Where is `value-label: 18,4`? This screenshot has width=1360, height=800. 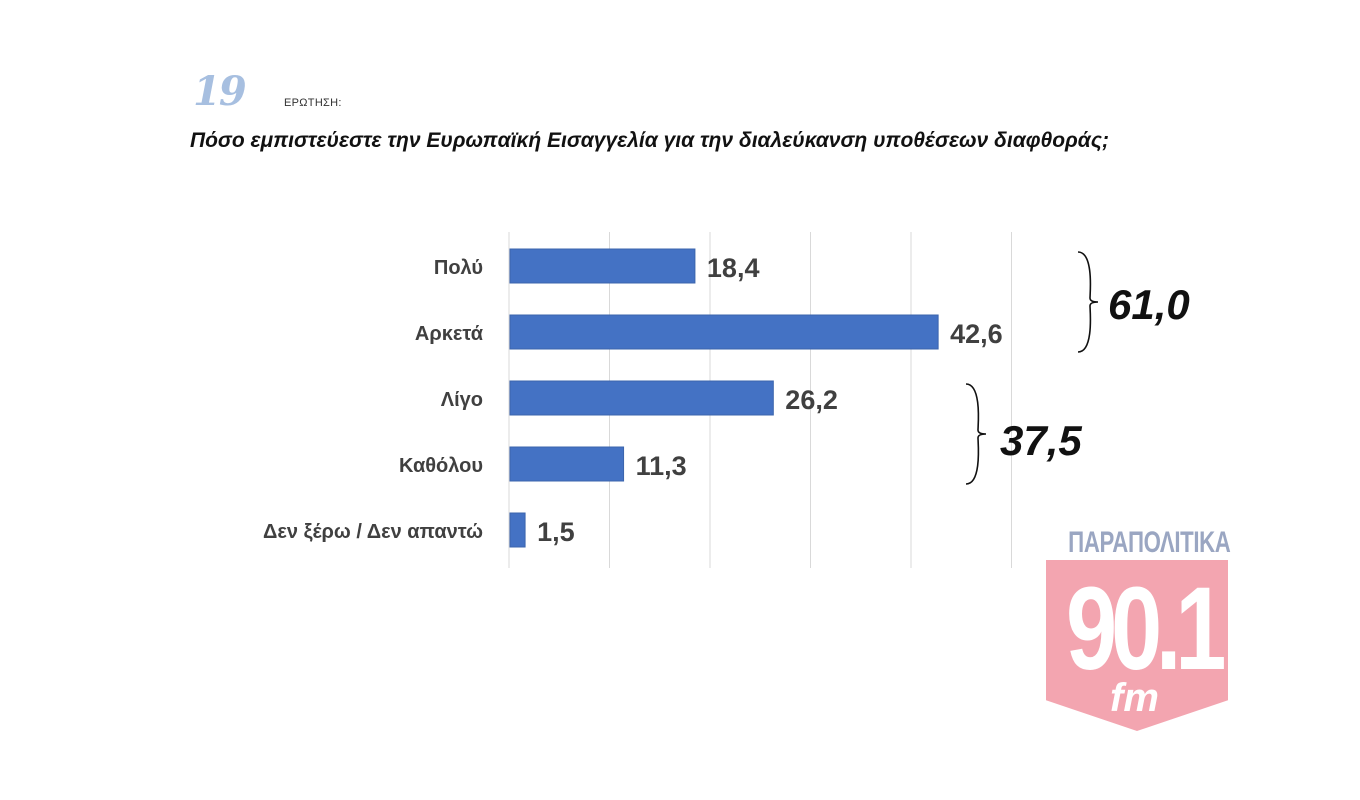 value-label: 18,4 is located at coordinates (733, 268).